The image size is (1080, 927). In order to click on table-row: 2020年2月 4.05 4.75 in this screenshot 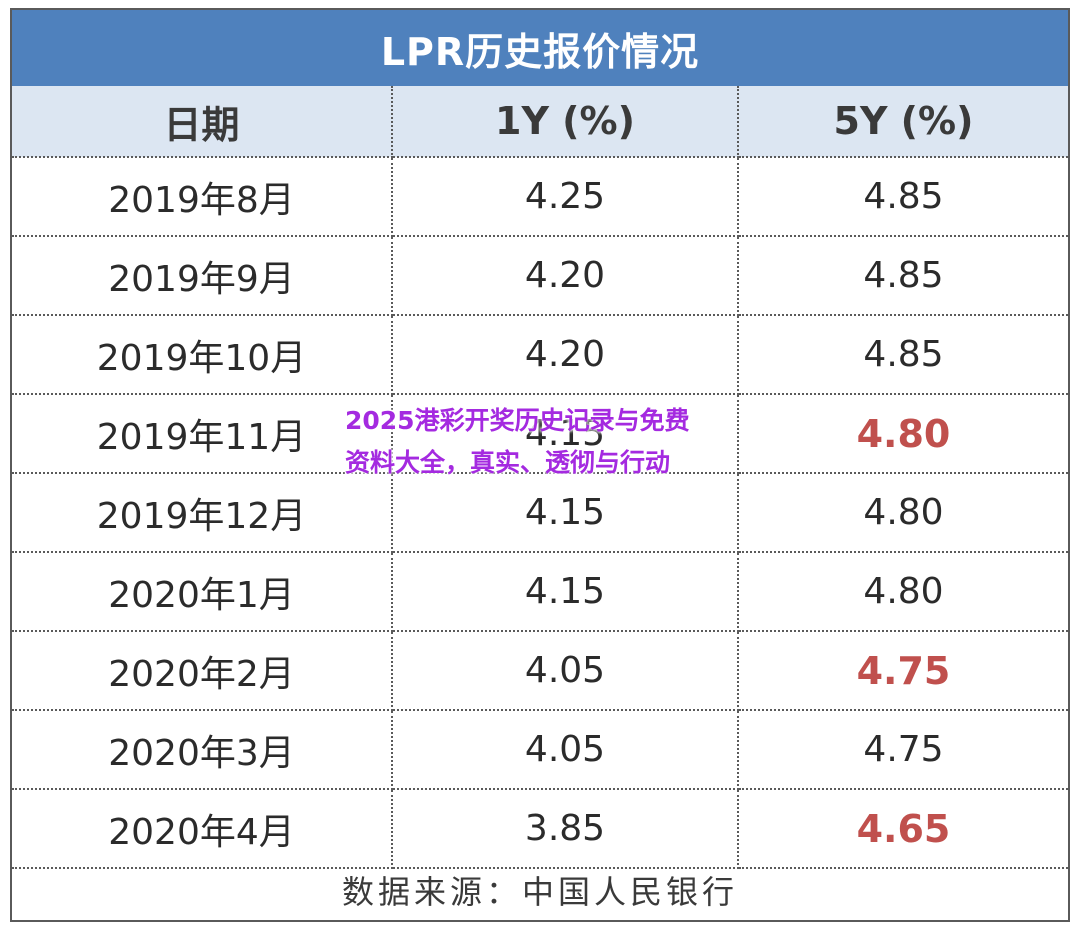, I will do `click(540, 671)`.